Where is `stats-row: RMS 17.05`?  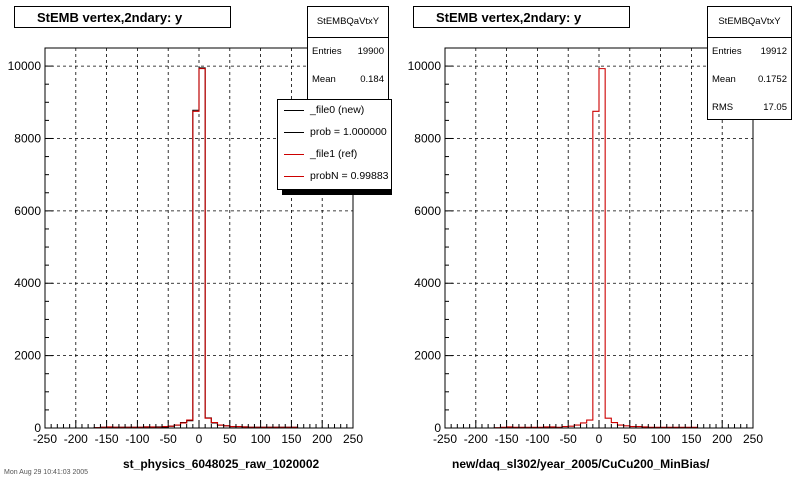
stats-row: RMS 17.05 is located at coordinates (749, 108).